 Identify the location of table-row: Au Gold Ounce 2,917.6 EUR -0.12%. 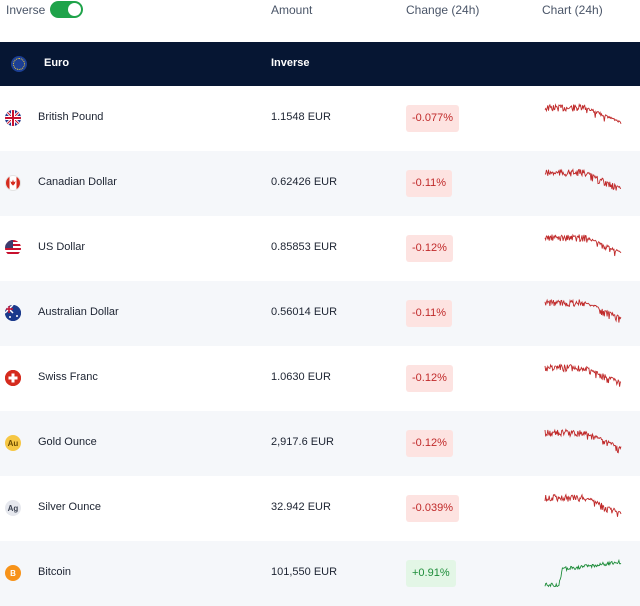
(320, 443).